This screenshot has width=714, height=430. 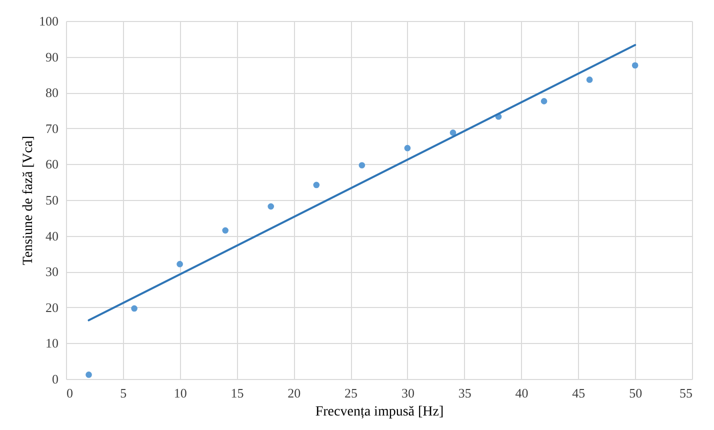 What do you see at coordinates (52, 236) in the screenshot?
I see `y-tick-label: 40` at bounding box center [52, 236].